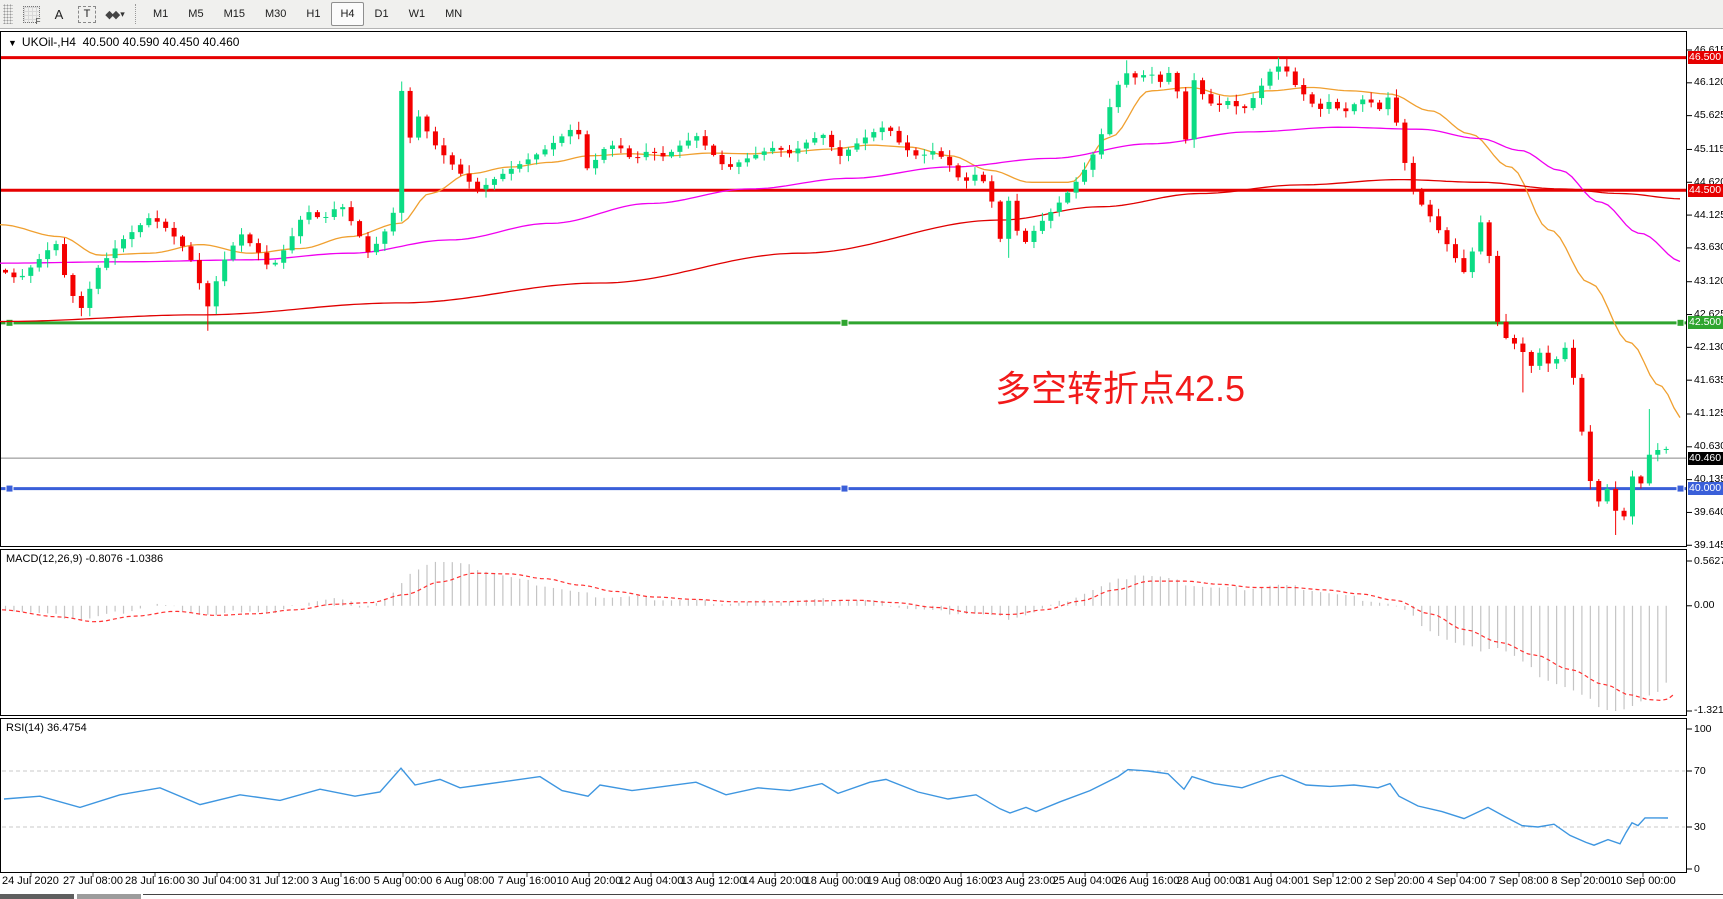  I want to click on text-annotation: 多空转折点42.5, so click(1120, 388).